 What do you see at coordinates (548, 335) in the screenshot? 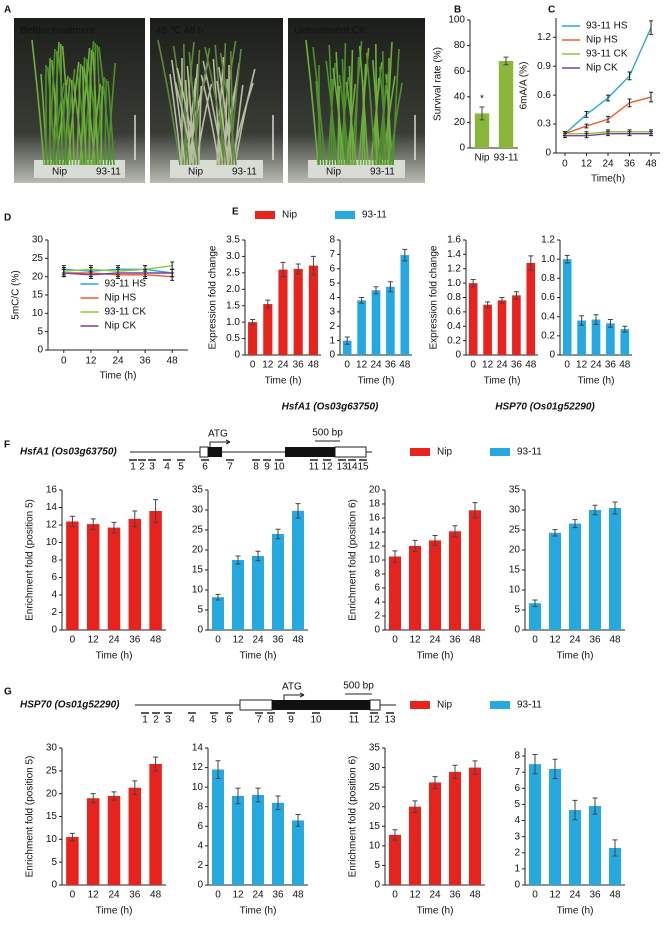
I see `y-tick-label: 0.2` at bounding box center [548, 335].